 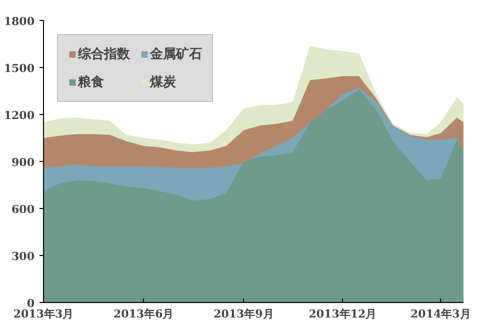 I want to click on x-tick-label: 2014年3月, so click(x=440, y=314).